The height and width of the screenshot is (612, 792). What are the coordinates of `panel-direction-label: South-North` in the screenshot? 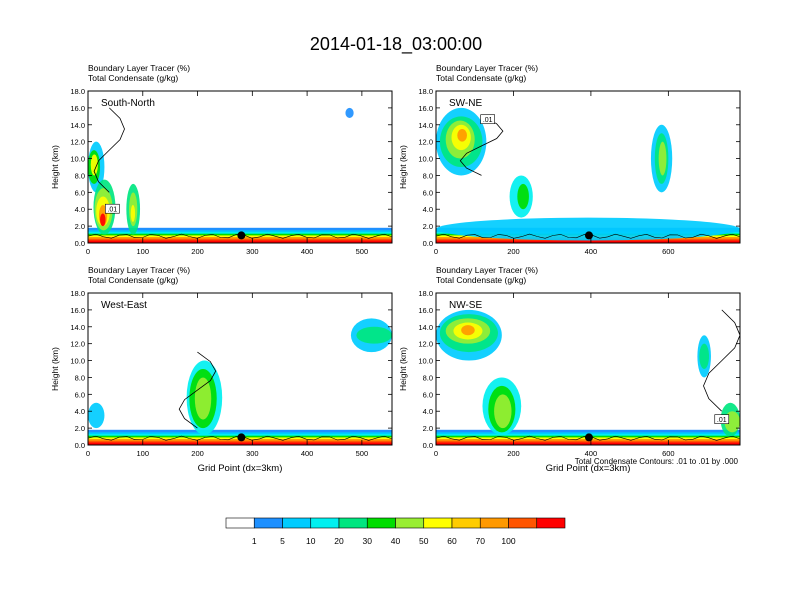 It's located at (128, 103).